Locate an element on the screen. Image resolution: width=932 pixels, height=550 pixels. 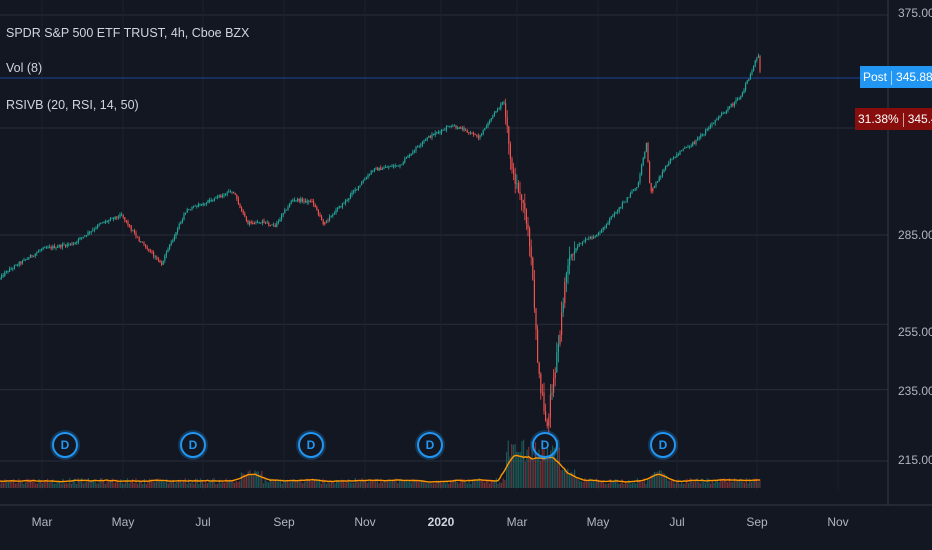
legend-volume: Vol (8) is located at coordinates (24, 68).